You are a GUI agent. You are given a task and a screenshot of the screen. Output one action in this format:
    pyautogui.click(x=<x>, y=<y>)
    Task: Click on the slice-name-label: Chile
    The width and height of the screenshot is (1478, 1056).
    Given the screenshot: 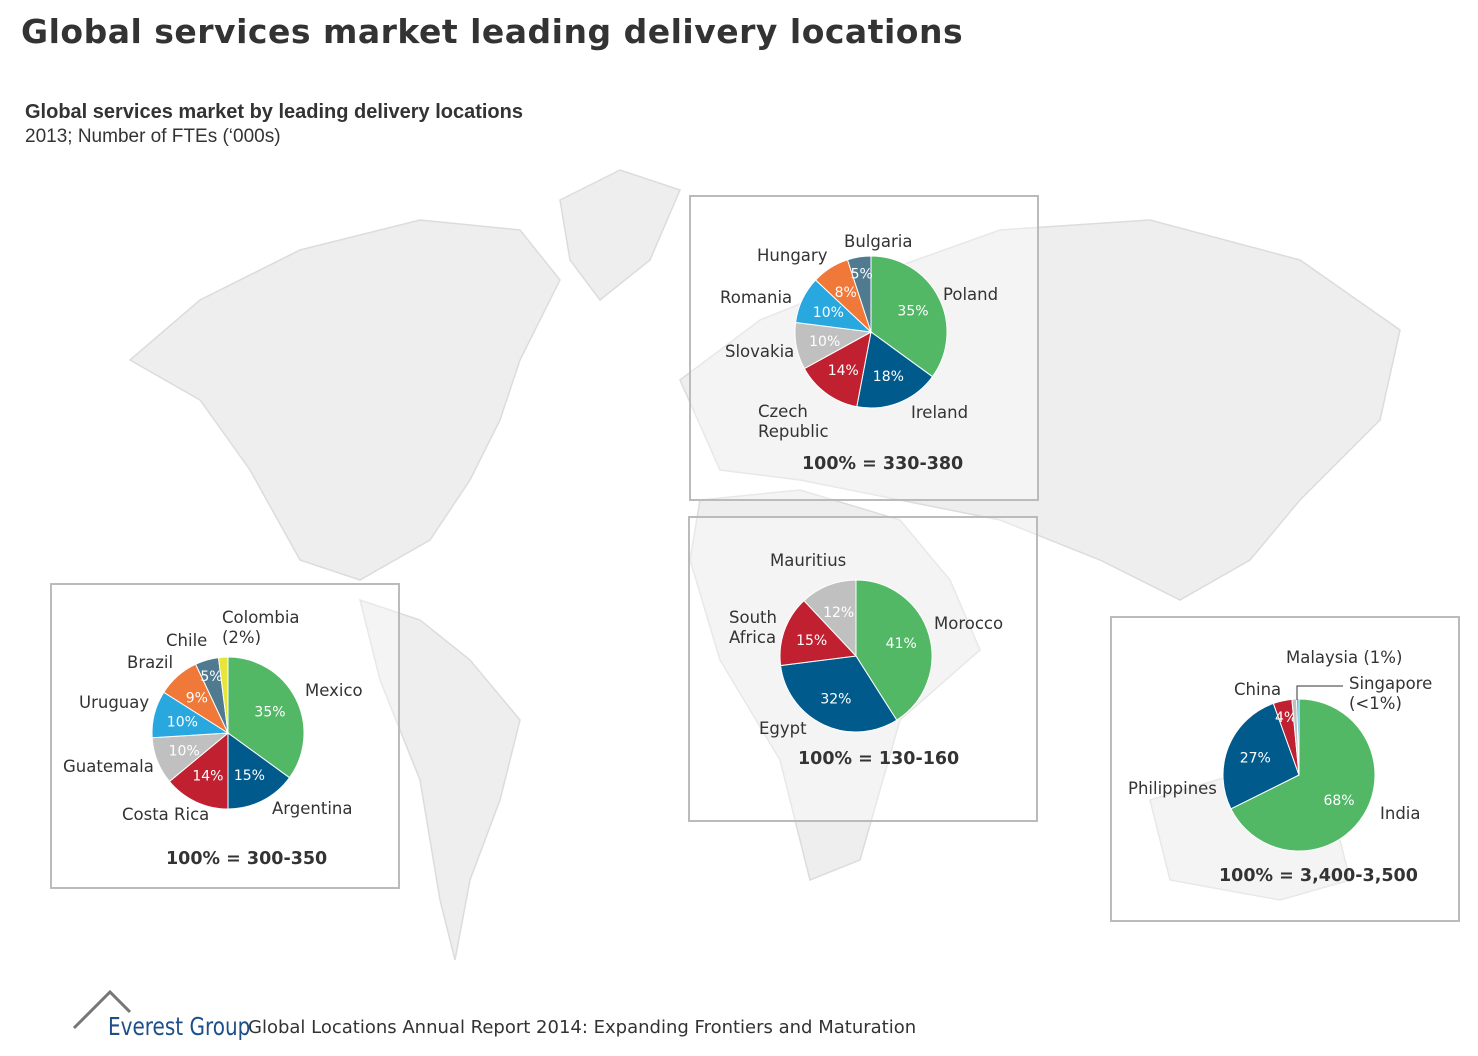 What is the action you would take?
    pyautogui.click(x=187, y=640)
    